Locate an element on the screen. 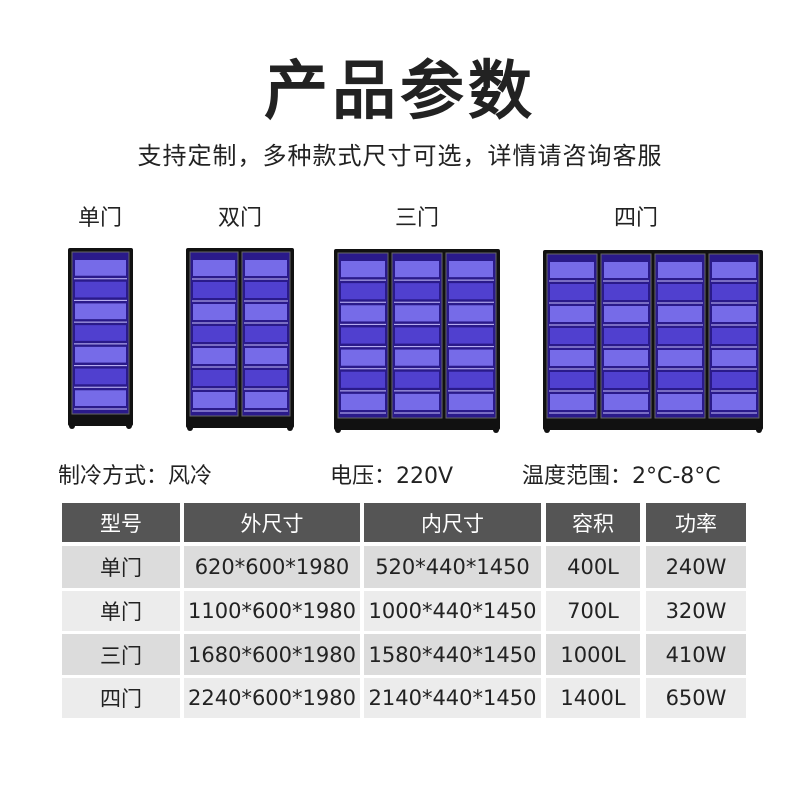  table-cell: 1580*440*1450 is located at coordinates (452, 654).